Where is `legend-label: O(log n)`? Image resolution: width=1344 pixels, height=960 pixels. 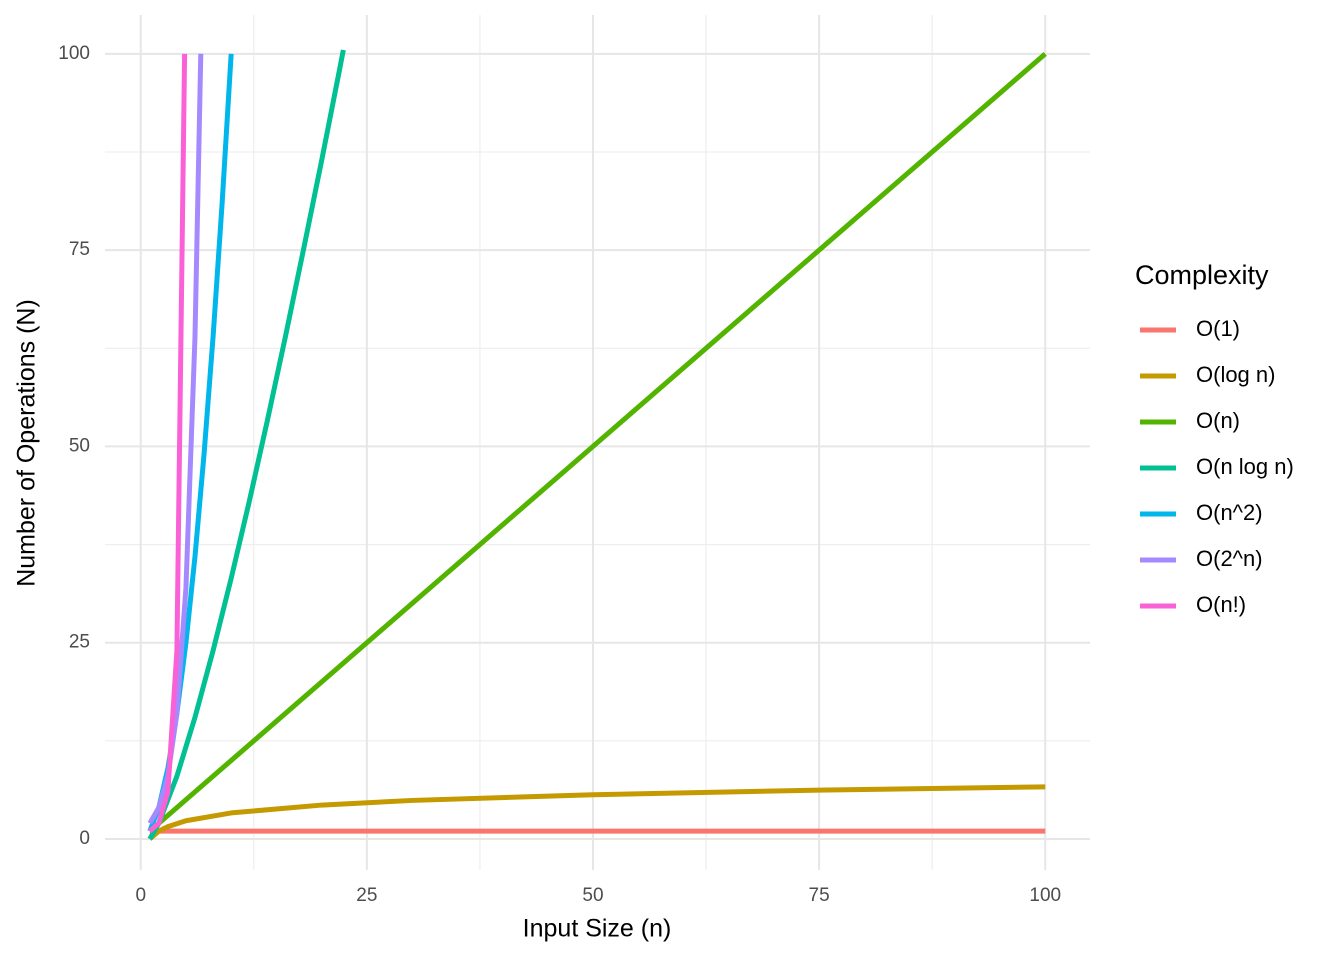
legend-label: O(log n) is located at coordinates (1235, 374).